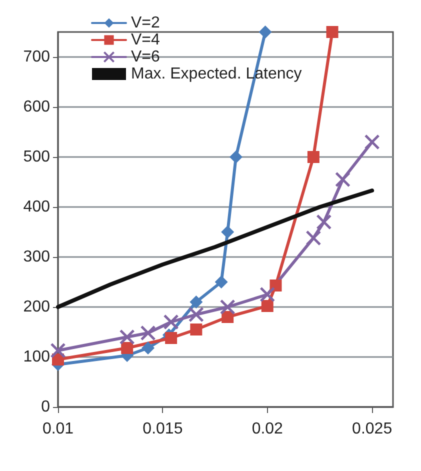  Describe the element at coordinates (145, 40) in the screenshot. I see `legend-label: V=4` at that location.